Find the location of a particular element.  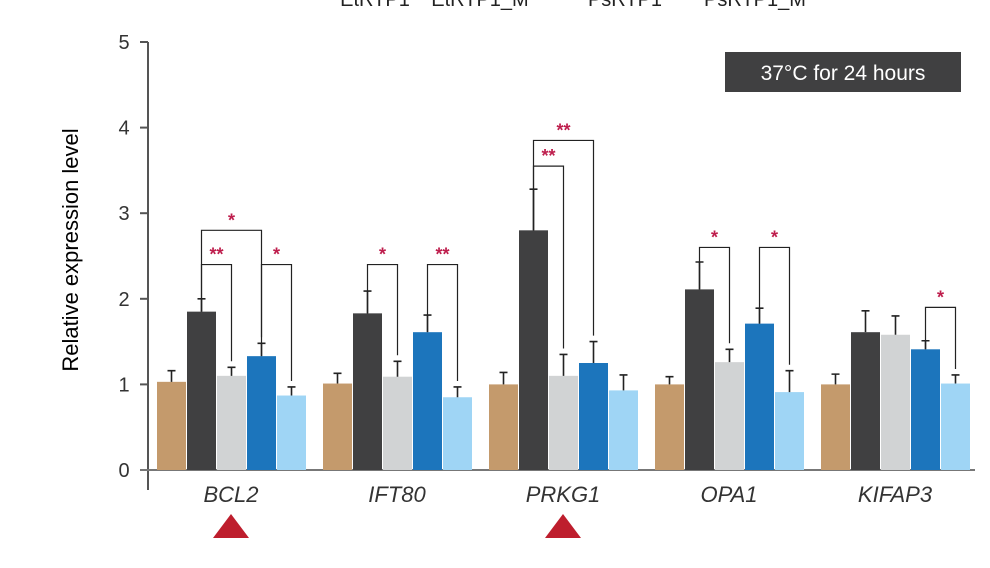

y-tick-label-1: 1 is located at coordinates (123, 385).